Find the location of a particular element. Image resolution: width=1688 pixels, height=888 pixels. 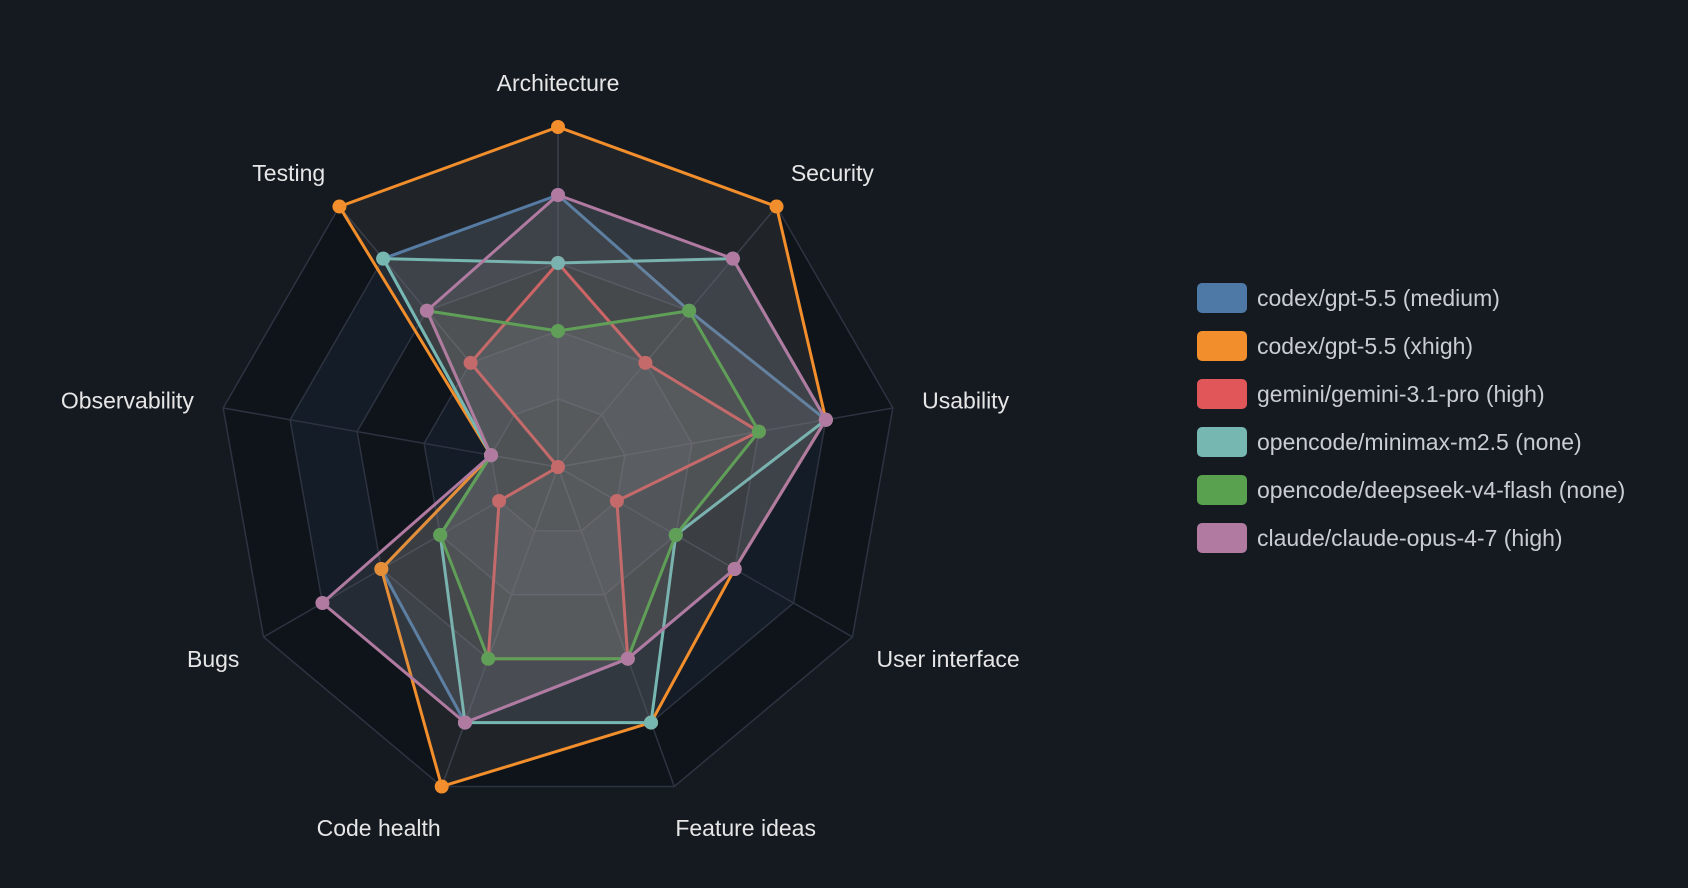

legend-item-0: codex/gpt-5.5 (medium) is located at coordinates (1411, 298).